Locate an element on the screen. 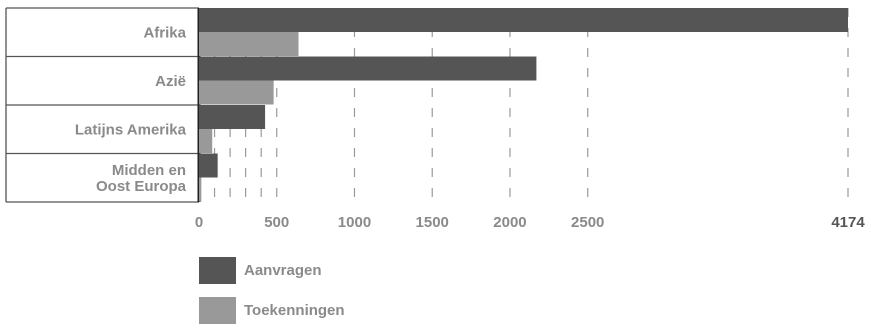 The height and width of the screenshot is (336, 871). legend-item-aanvragen: Aanvragen is located at coordinates (272, 270).